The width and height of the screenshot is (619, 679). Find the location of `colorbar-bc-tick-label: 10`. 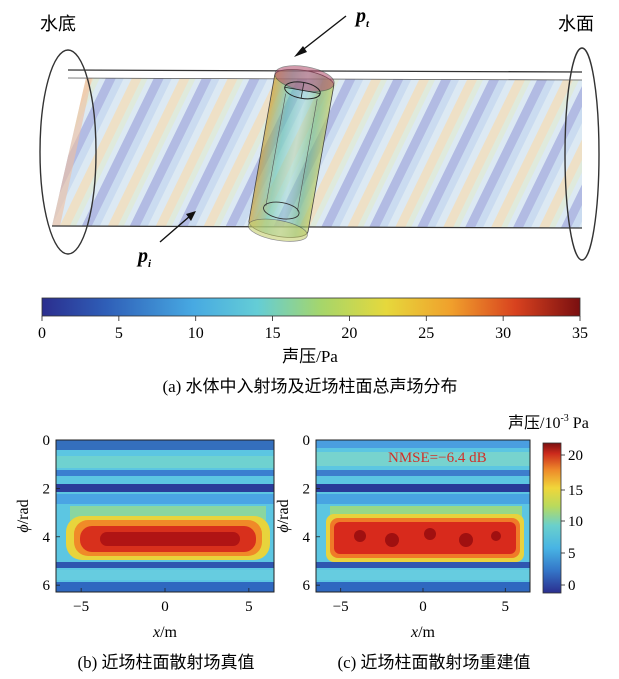

colorbar-bc-tick-label: 10 is located at coordinates (575, 522).